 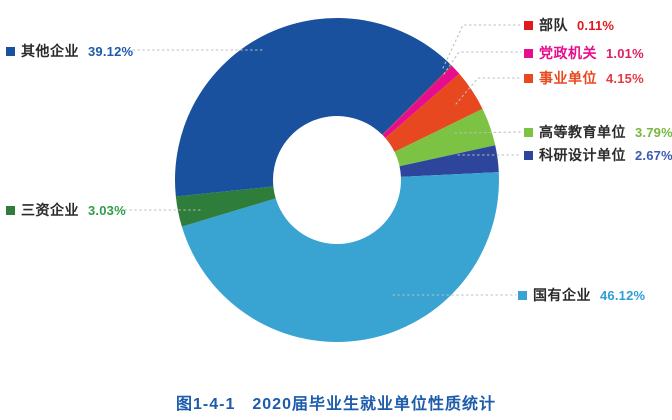 I want to click on legend-marker-shiye, so click(x=528, y=78).